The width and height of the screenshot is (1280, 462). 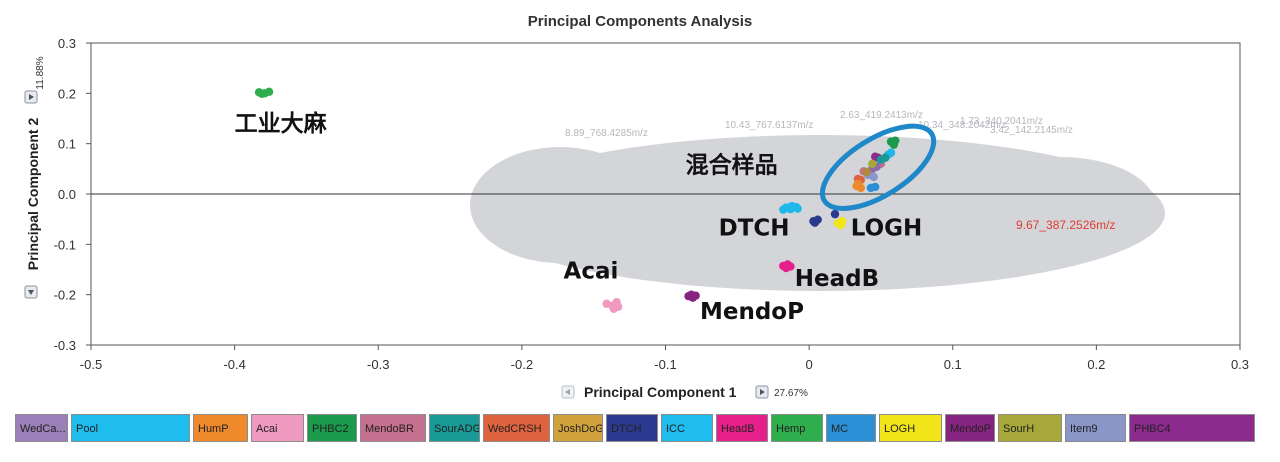 What do you see at coordinates (234, 364) in the screenshot?
I see `x-tick-label: -0.4` at bounding box center [234, 364].